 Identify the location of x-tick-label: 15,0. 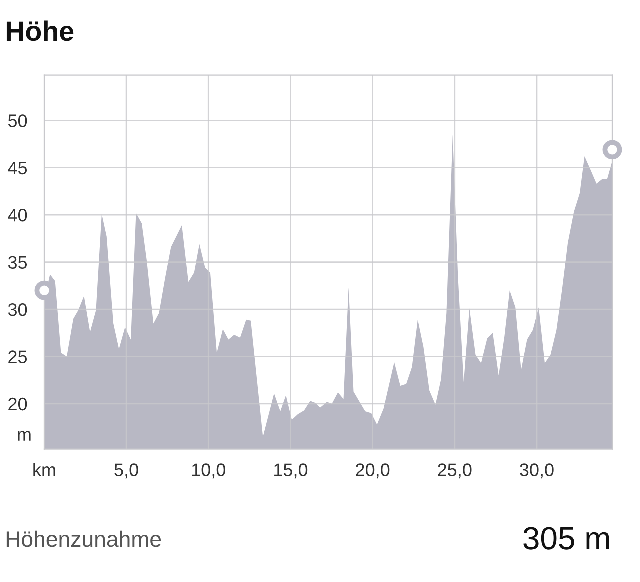
(291, 471).